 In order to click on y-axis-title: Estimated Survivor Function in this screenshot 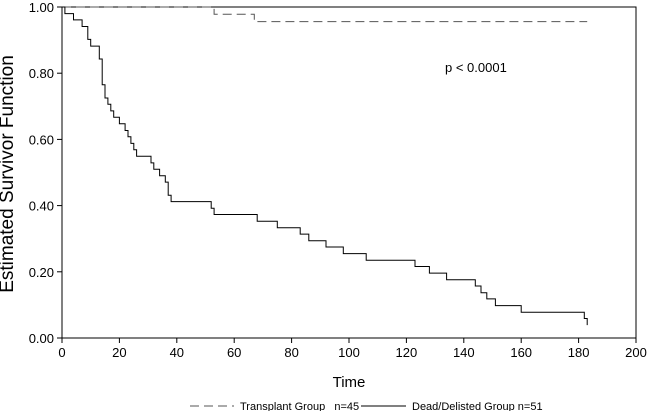, I will do `click(9, 174)`.